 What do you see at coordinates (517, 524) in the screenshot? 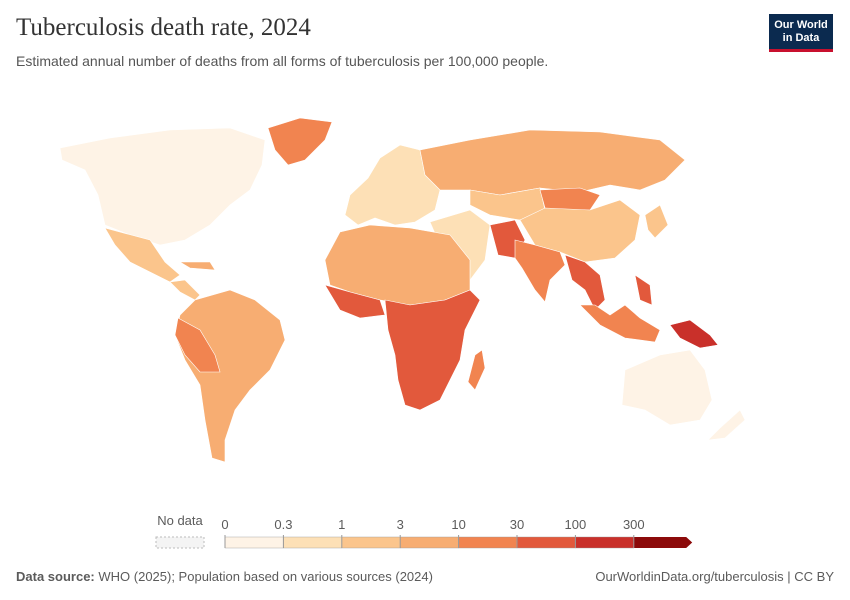
I see `legend-tick-label: 30` at bounding box center [517, 524].